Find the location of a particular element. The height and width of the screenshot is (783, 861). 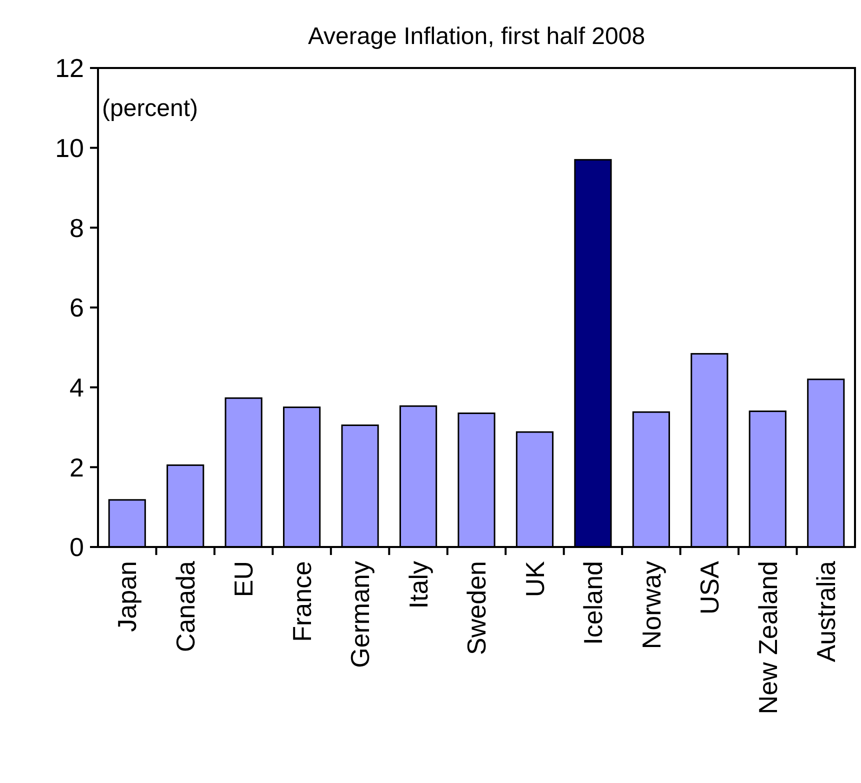

y-tick-label: 4 is located at coordinates (77, 387).